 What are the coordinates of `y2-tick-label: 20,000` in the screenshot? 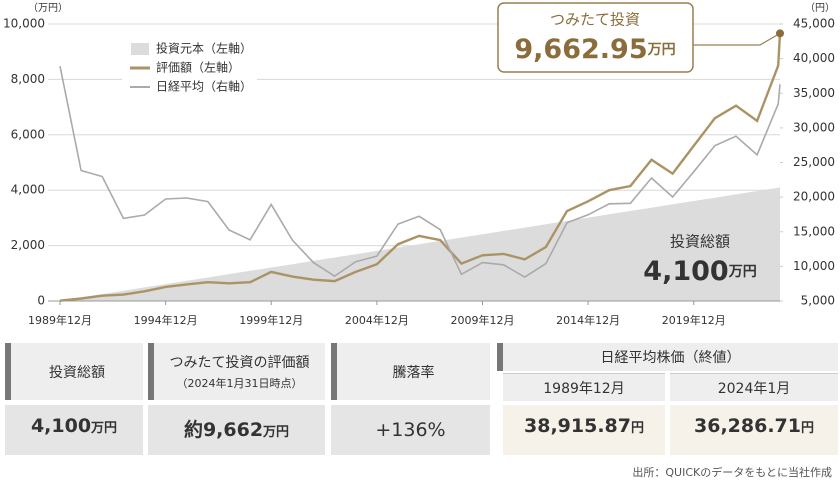 It's located at (814, 197).